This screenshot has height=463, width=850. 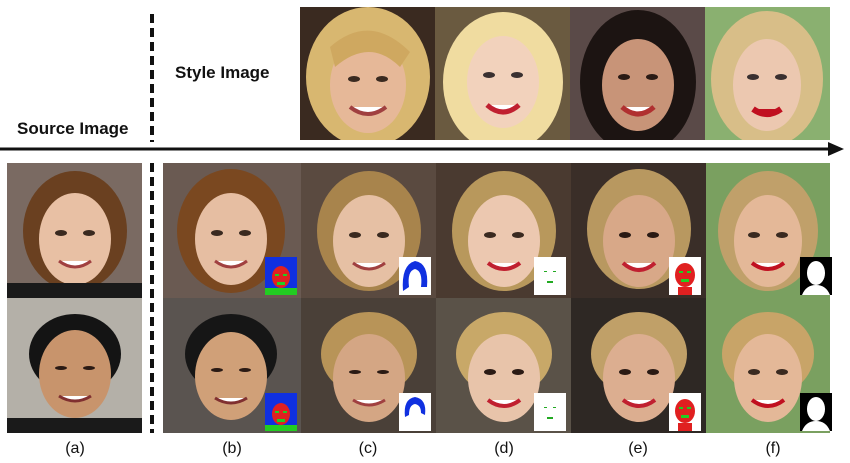 What do you see at coordinates (74, 365) in the screenshot?
I see `source-face-man` at bounding box center [74, 365].